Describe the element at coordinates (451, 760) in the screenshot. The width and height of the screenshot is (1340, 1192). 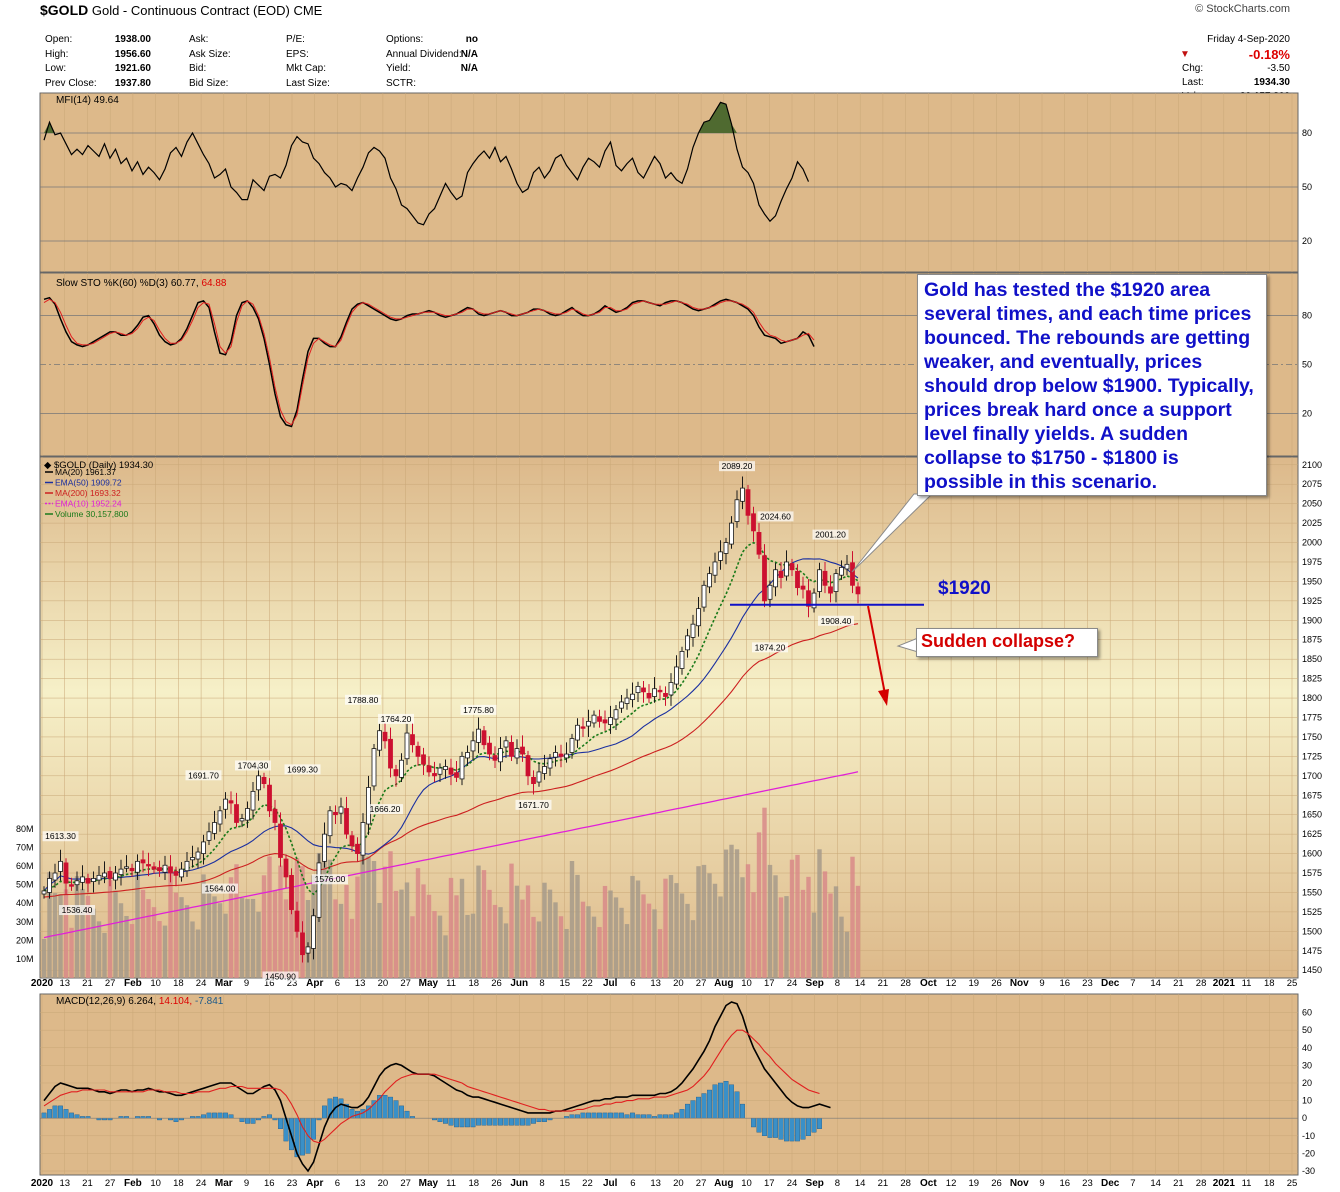
I see `ema50-line` at that location.